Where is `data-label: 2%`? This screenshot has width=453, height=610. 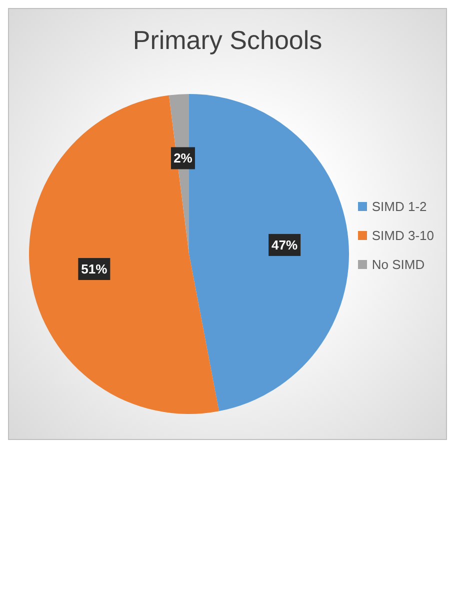
data-label: 2% is located at coordinates (183, 158).